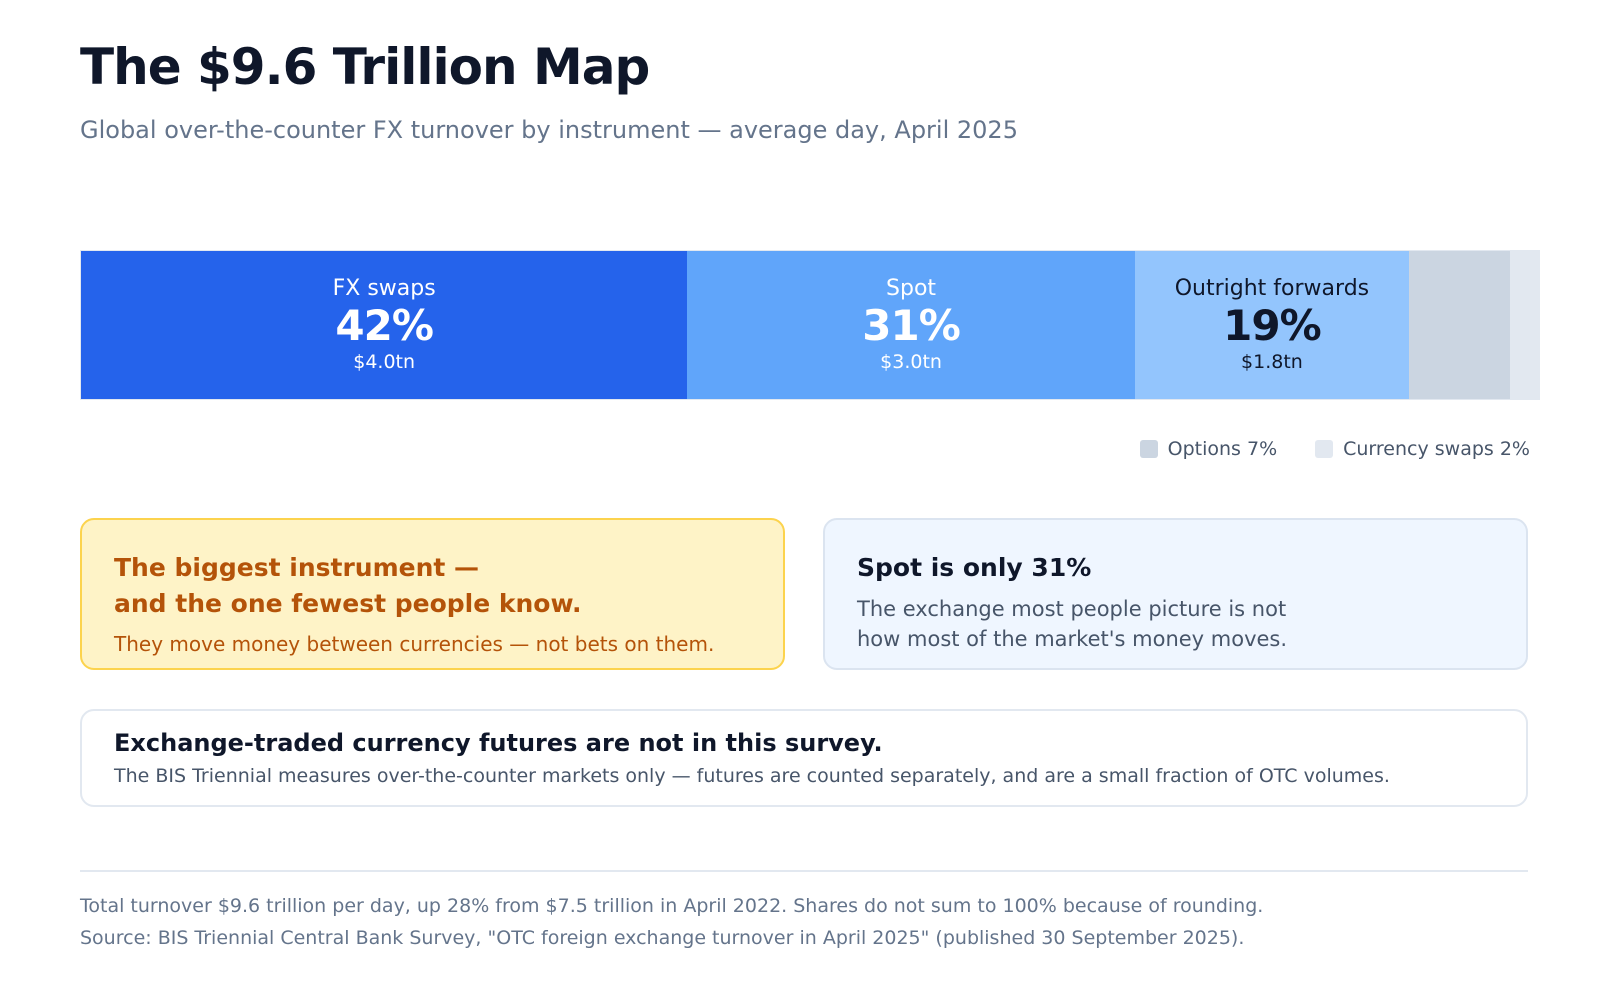  I want to click on bar-segment-options, so click(1460, 325).